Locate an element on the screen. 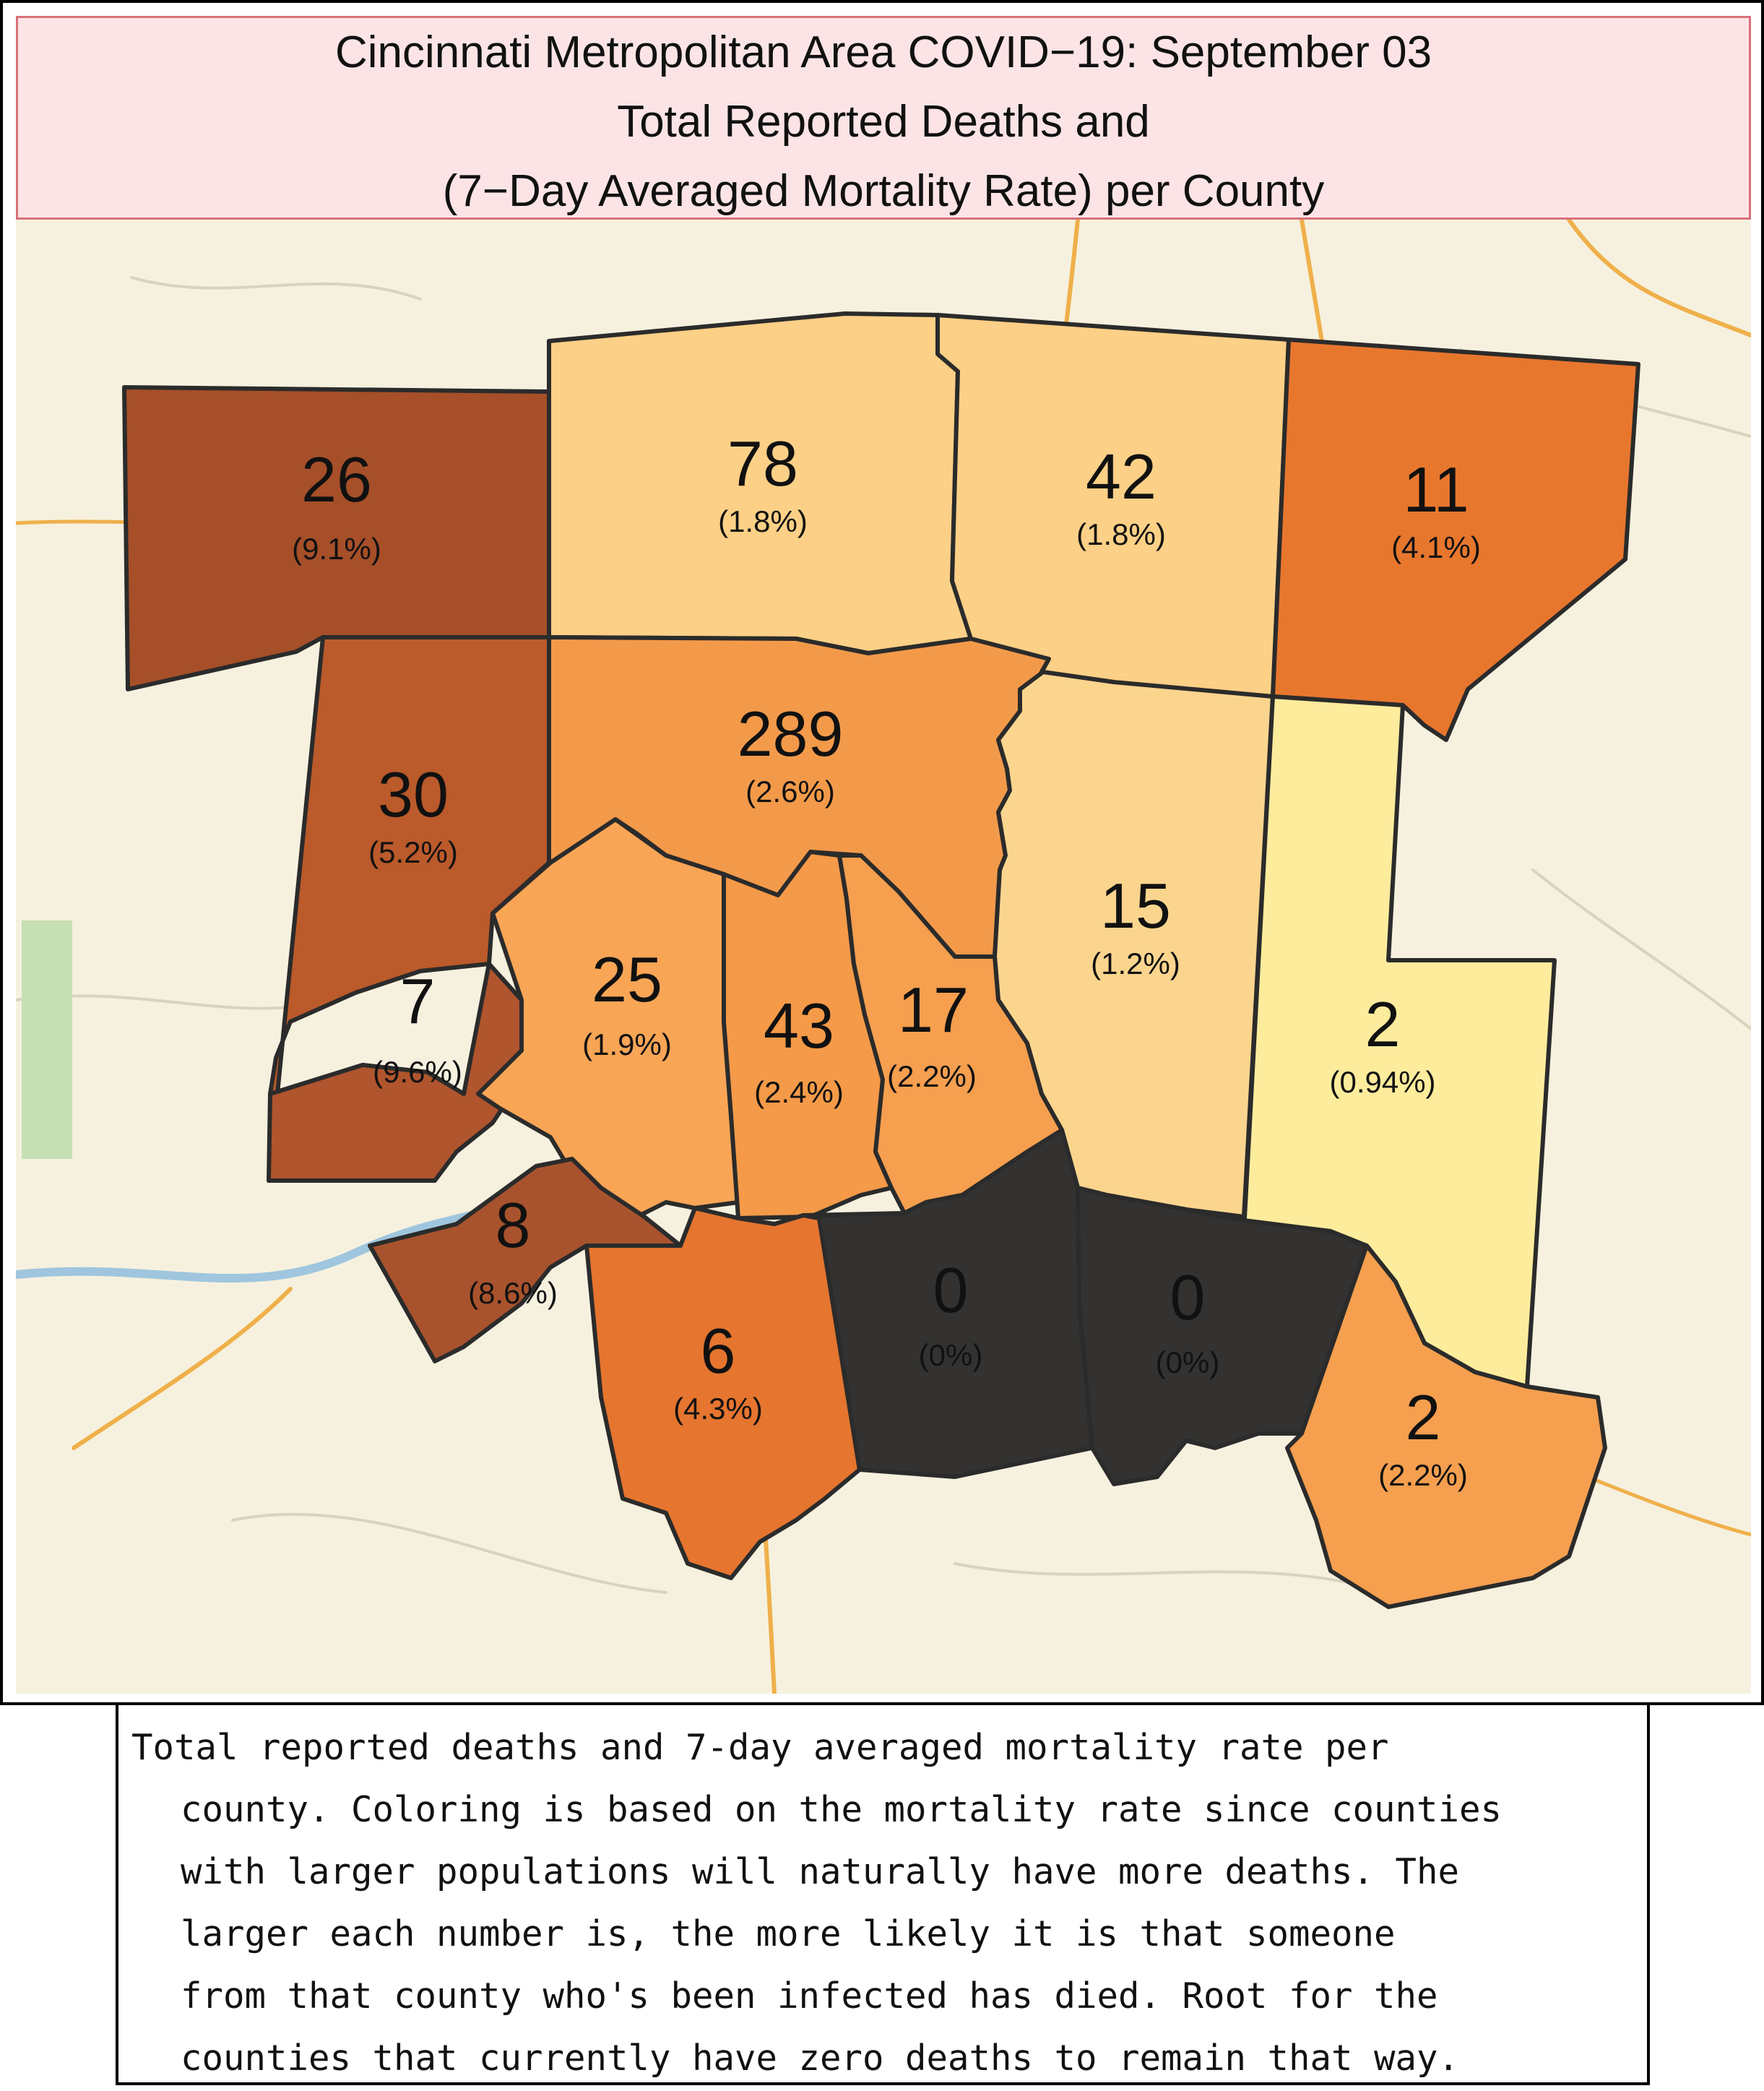 Image resolution: width=1764 pixels, height=2091 pixels. rate-label-grant: (4.3%) is located at coordinates (718, 1409).